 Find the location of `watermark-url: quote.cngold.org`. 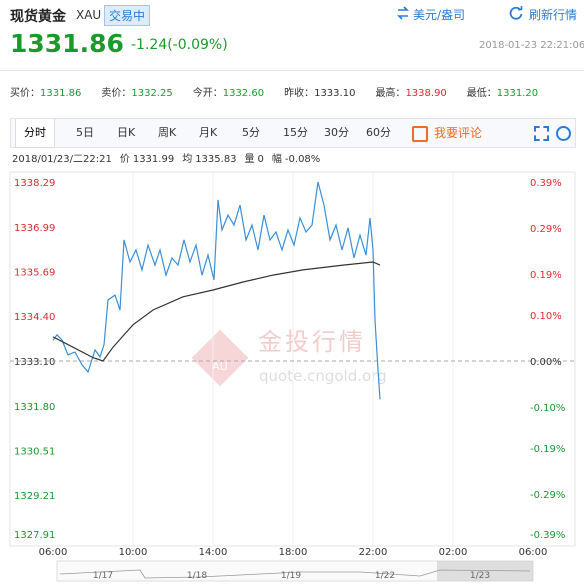

watermark-url: quote.cngold.org is located at coordinates (323, 376).